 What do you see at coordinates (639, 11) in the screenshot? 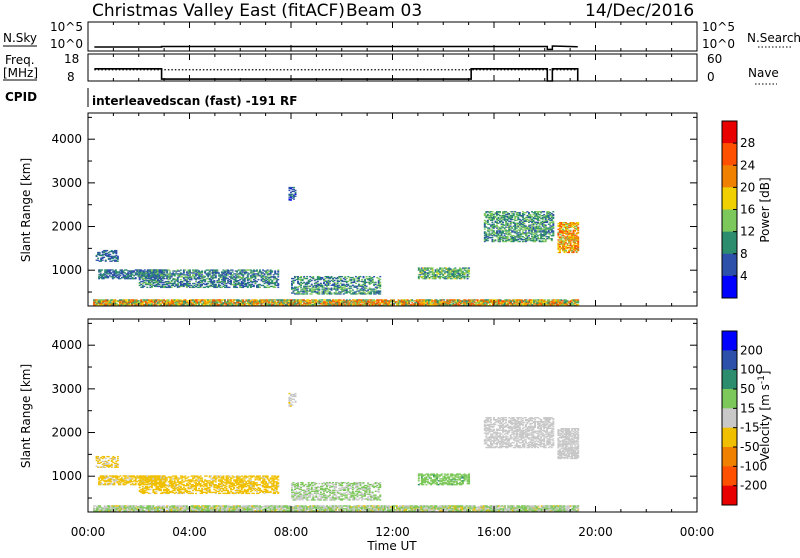
I see `date-label: 14/Dec/2016` at bounding box center [639, 11].